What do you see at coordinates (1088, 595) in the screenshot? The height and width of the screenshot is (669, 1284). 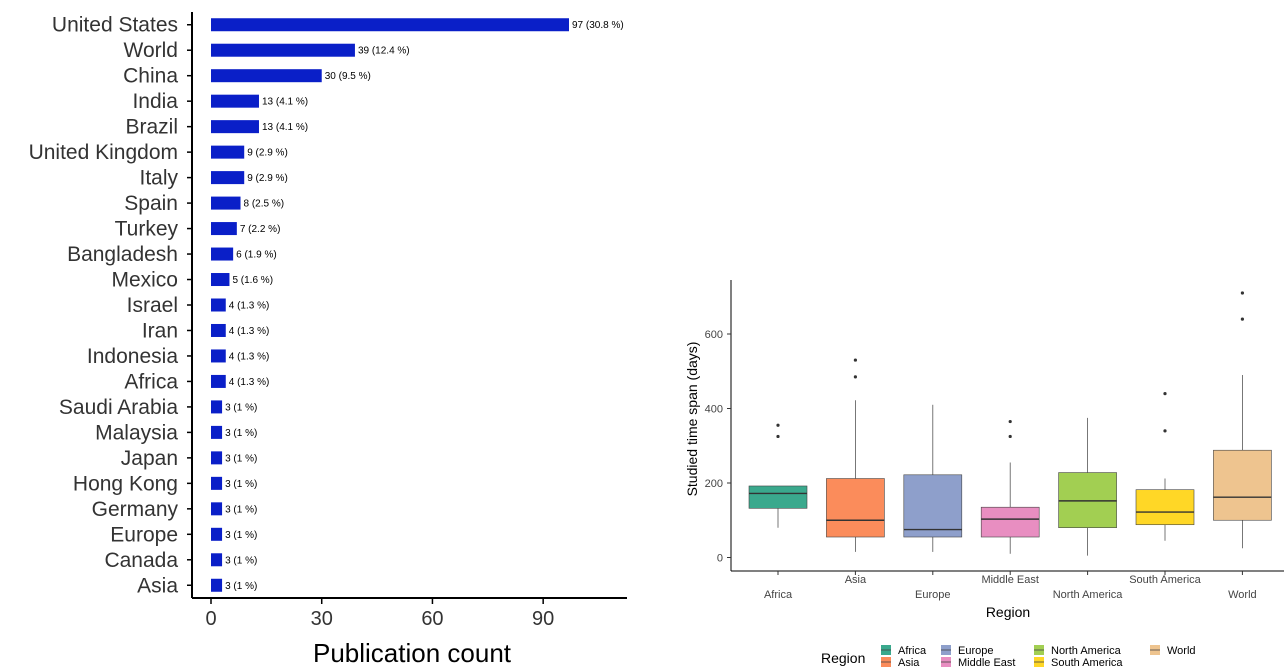 I see `box-plot-x-tick-label: North America` at bounding box center [1088, 595].